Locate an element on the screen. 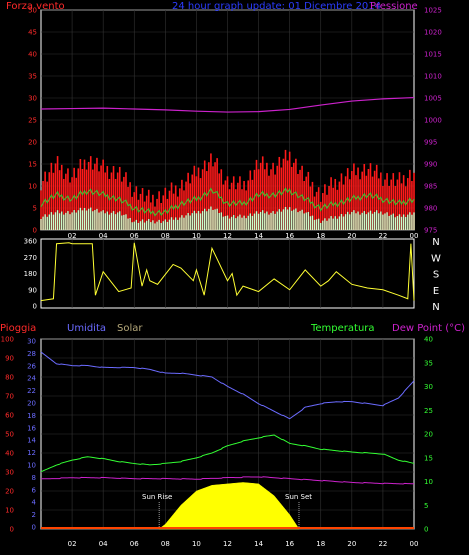  humidity-tick-label: 24 is located at coordinates (31, 379).